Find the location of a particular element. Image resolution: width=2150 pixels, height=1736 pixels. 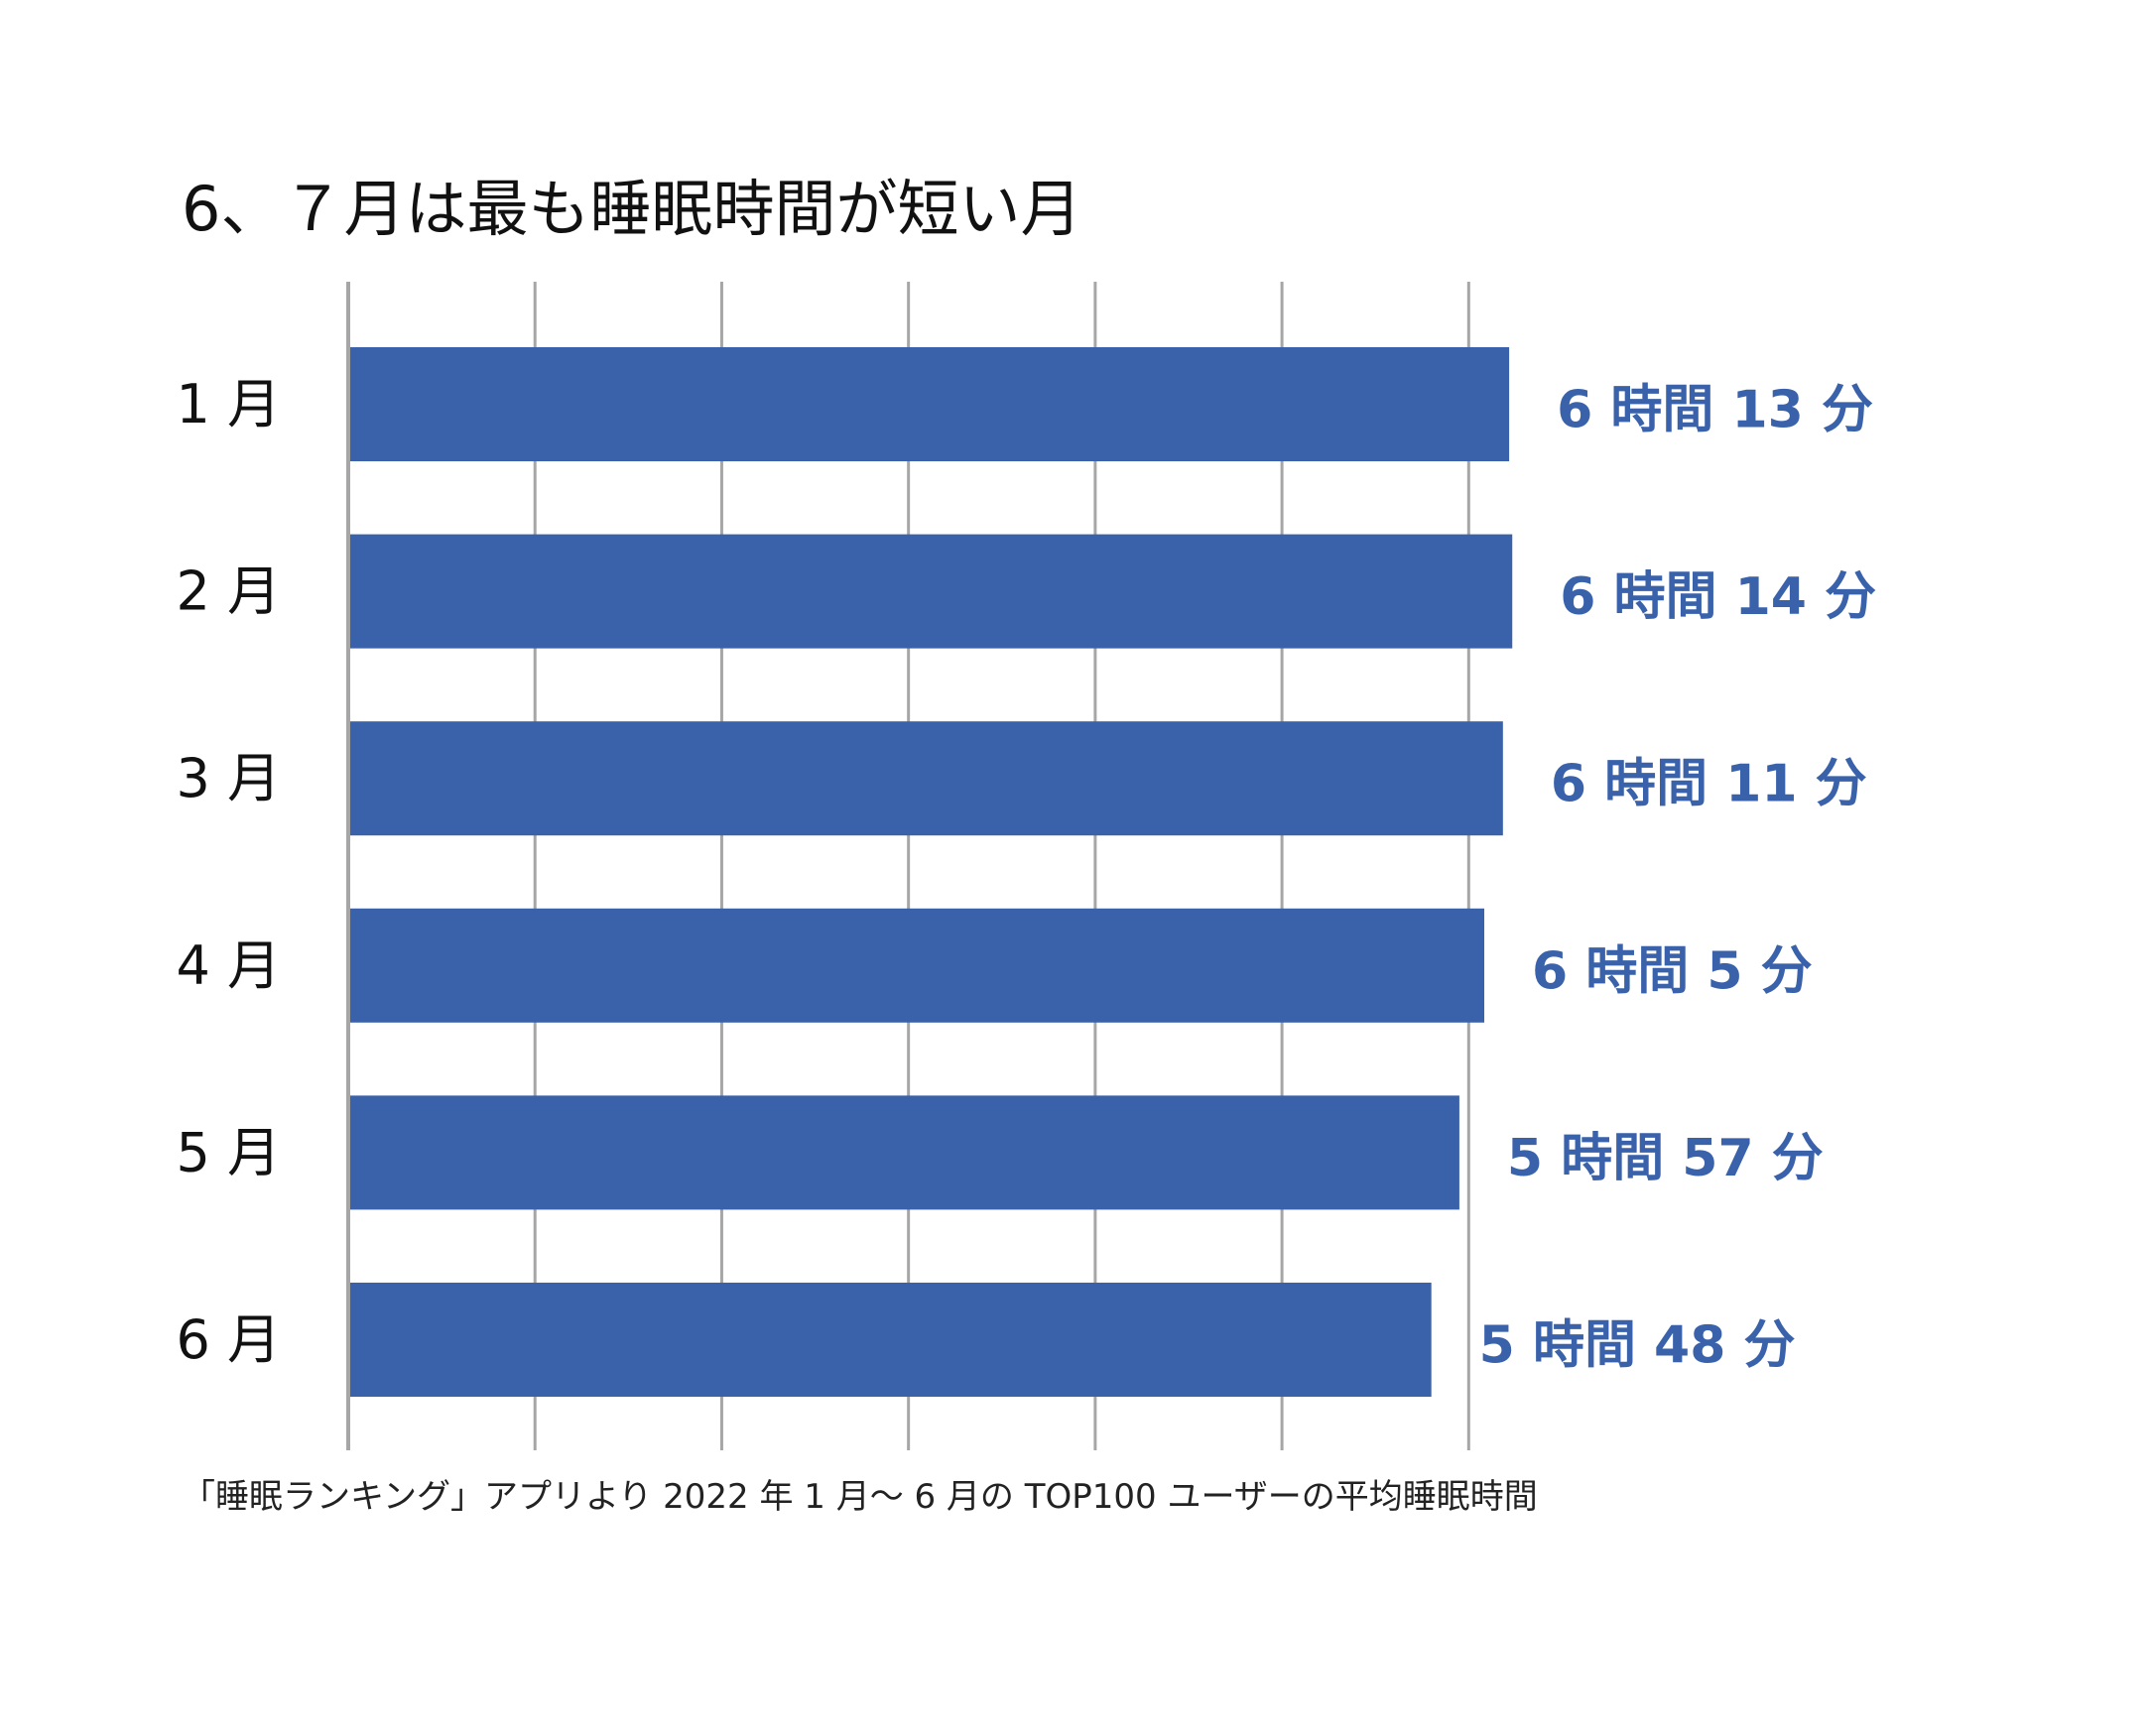

value-label-2: 6 時間 14 分 is located at coordinates (1718, 597).